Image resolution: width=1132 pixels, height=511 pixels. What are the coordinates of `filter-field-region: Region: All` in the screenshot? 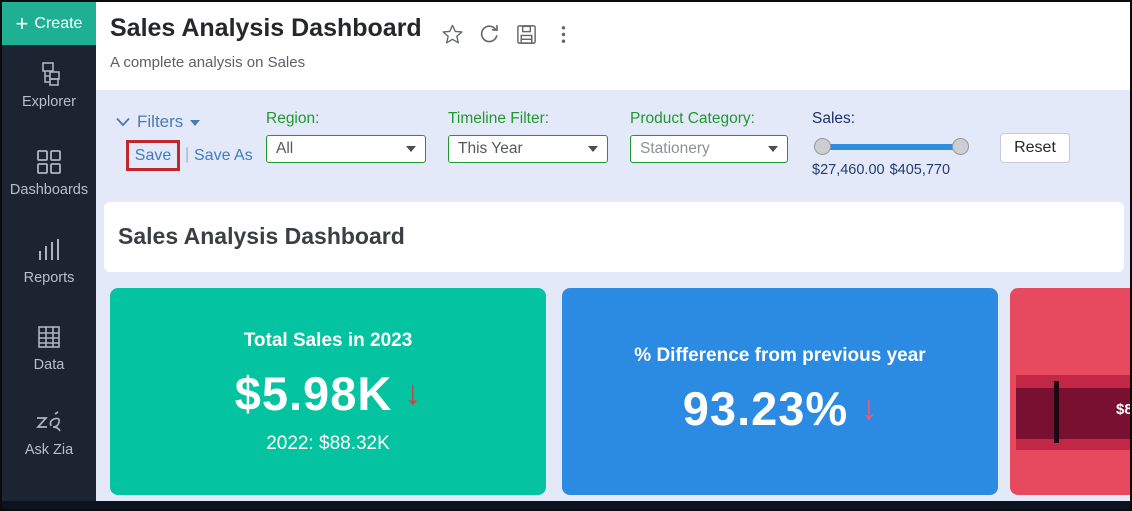 It's located at (346, 136).